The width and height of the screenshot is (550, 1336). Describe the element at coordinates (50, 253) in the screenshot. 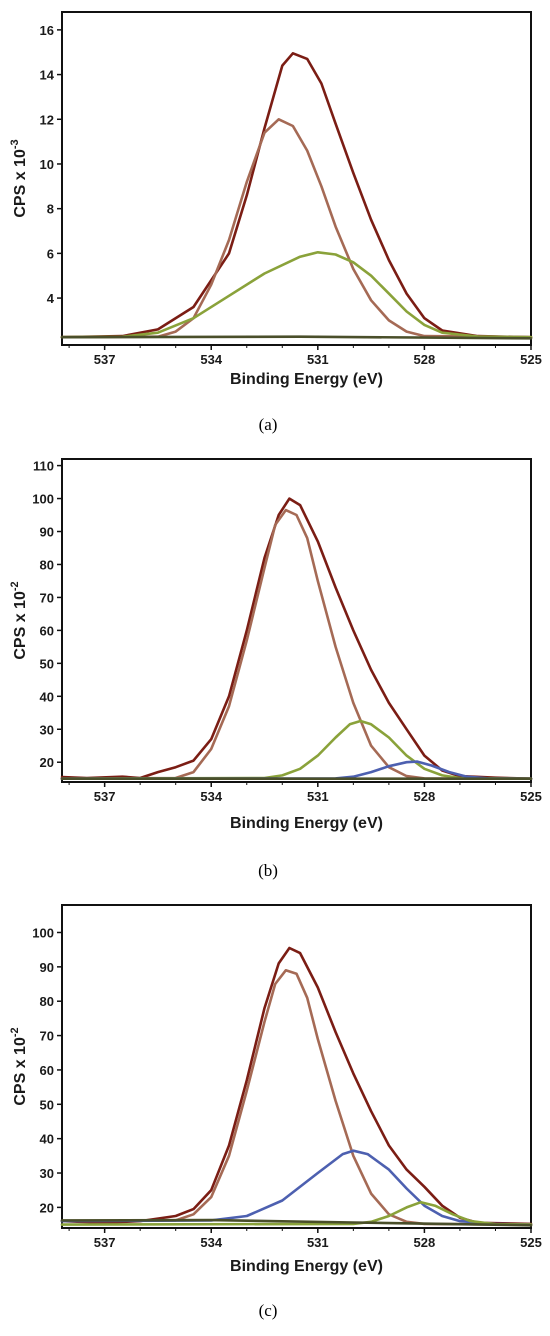

I see `y-tick-label: 6` at that location.